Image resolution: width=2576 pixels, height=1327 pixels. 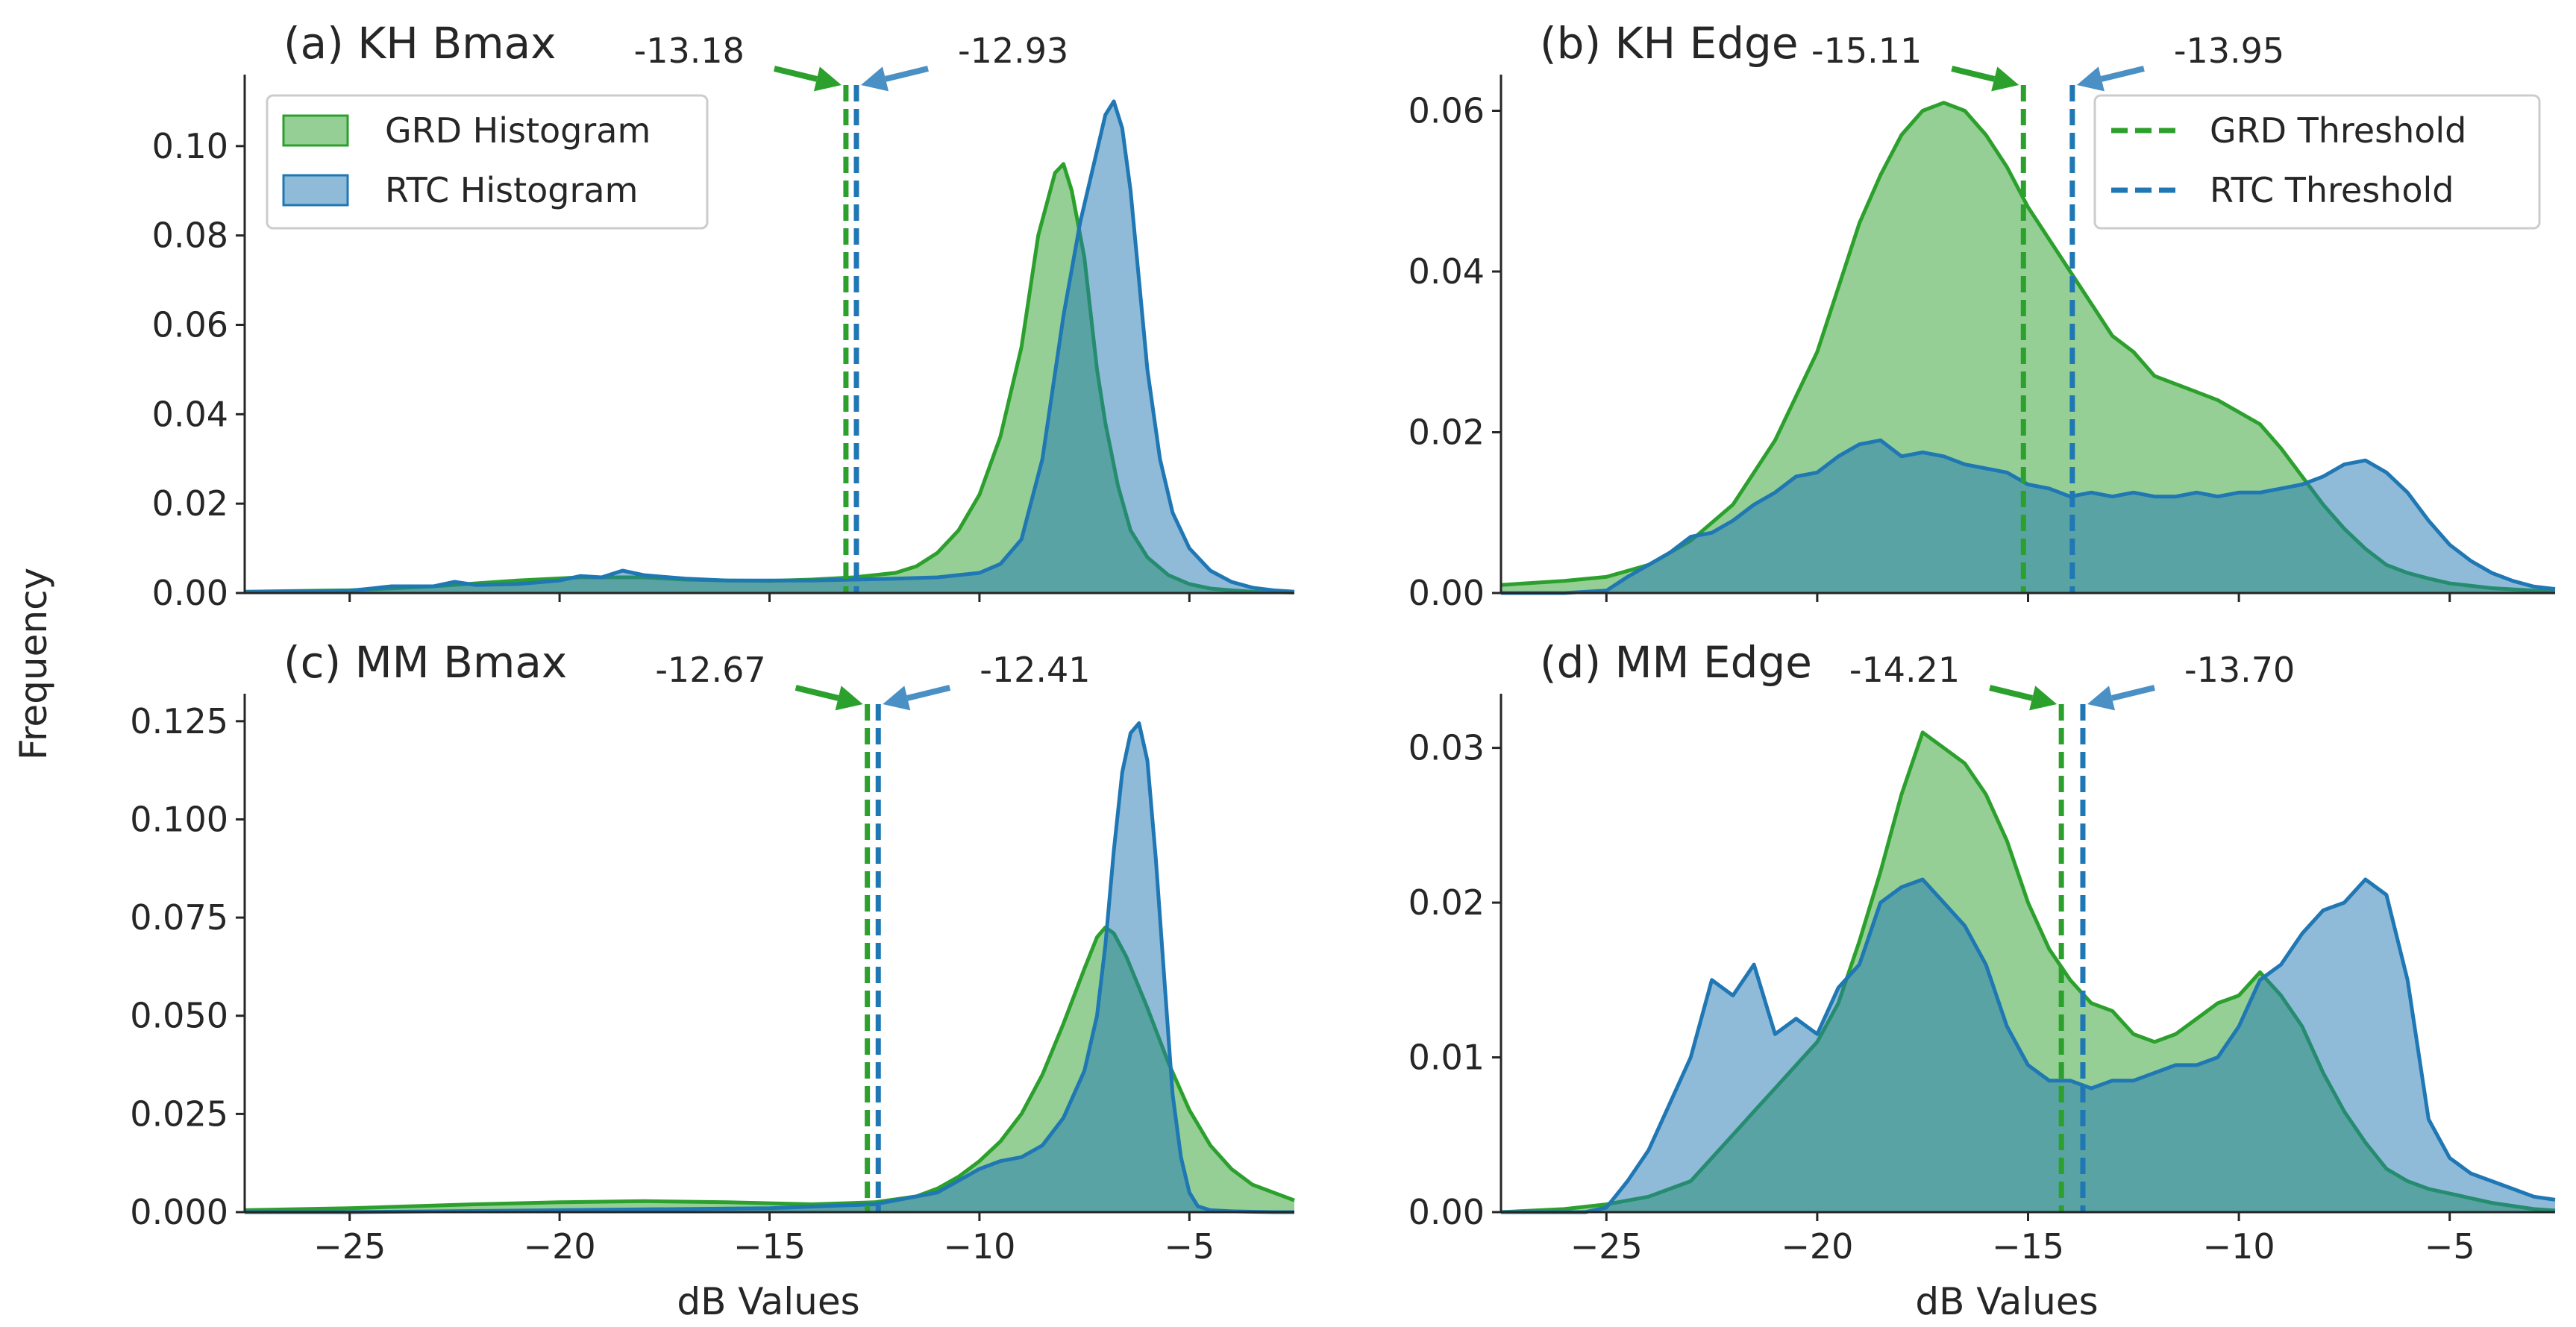 I want to click on x-axis-label-right: dB Values, so click(x=2006, y=1301).